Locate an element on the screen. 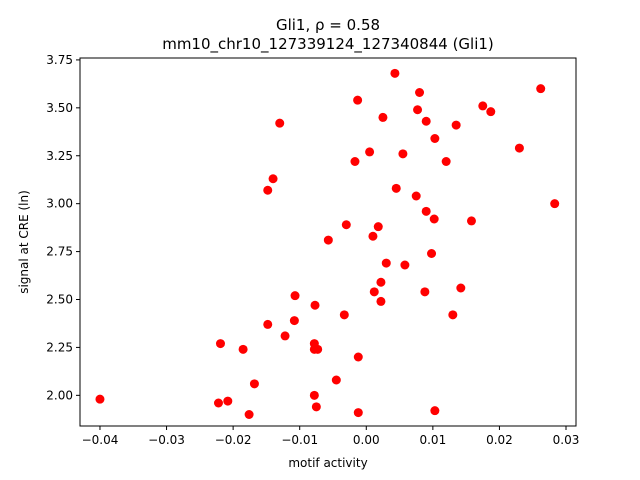  y-tick-label: 3.50 is located at coordinates (59, 108).